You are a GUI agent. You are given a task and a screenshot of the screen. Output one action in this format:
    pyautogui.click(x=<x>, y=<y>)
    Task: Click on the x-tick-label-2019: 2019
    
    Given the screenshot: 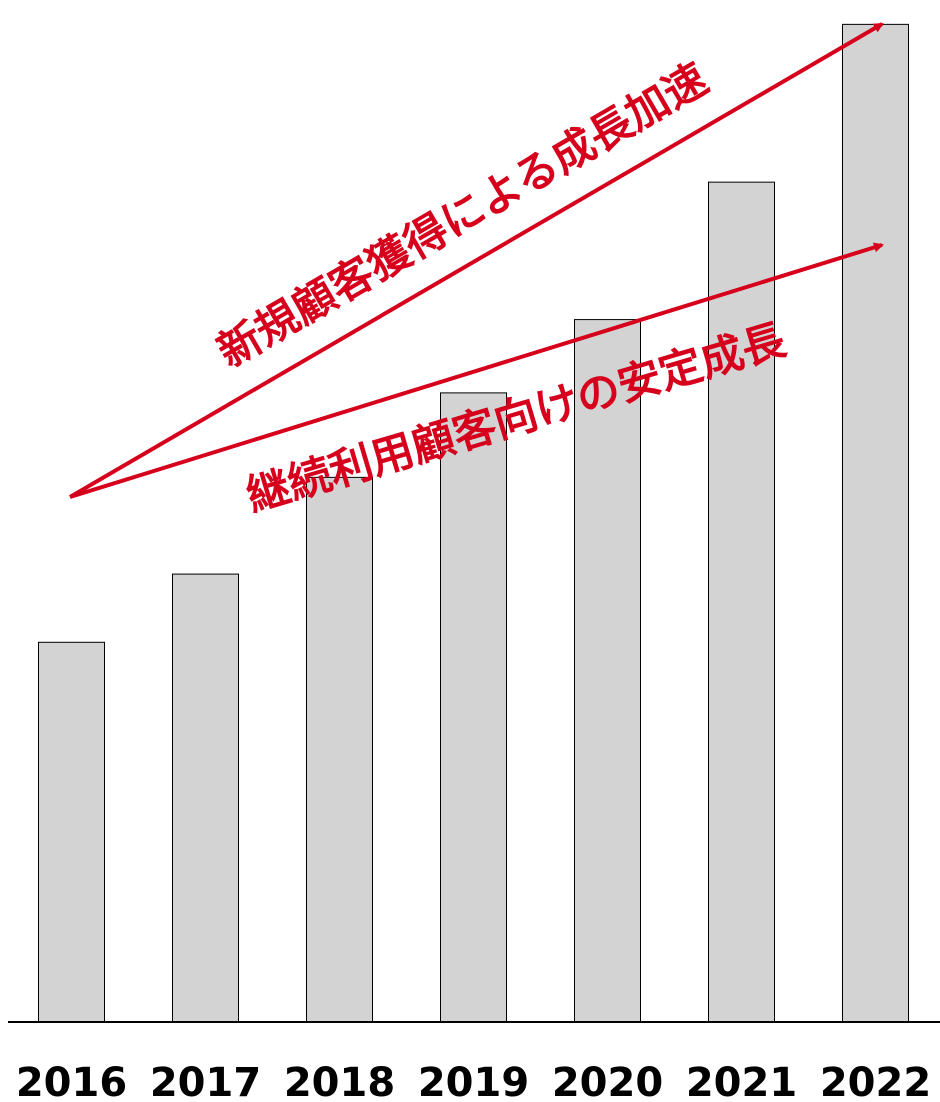 What is the action you would take?
    pyautogui.click(x=473, y=1081)
    